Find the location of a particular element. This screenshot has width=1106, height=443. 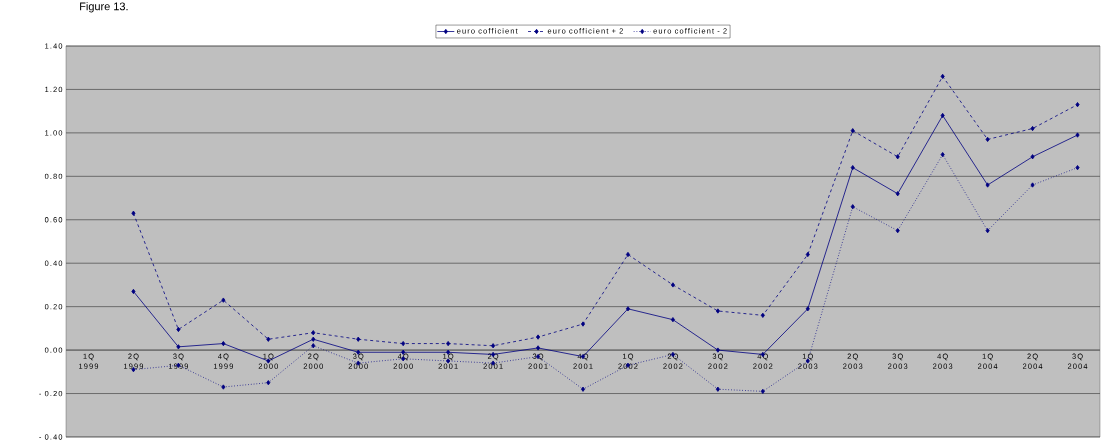

caption: Figure 13. is located at coordinates (104, 7).